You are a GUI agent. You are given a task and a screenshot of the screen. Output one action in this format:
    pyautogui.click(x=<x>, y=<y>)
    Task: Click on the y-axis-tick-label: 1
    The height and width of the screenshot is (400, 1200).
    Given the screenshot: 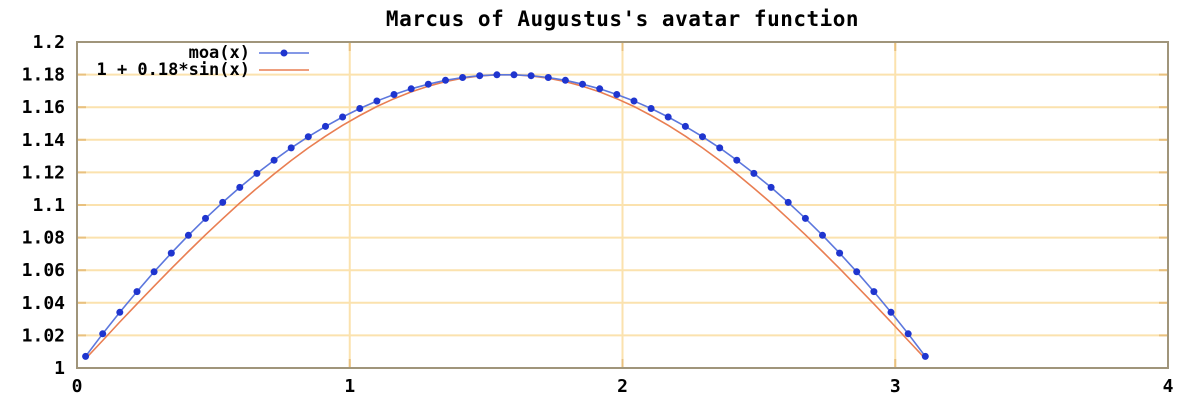 What is the action you would take?
    pyautogui.click(x=59, y=368)
    